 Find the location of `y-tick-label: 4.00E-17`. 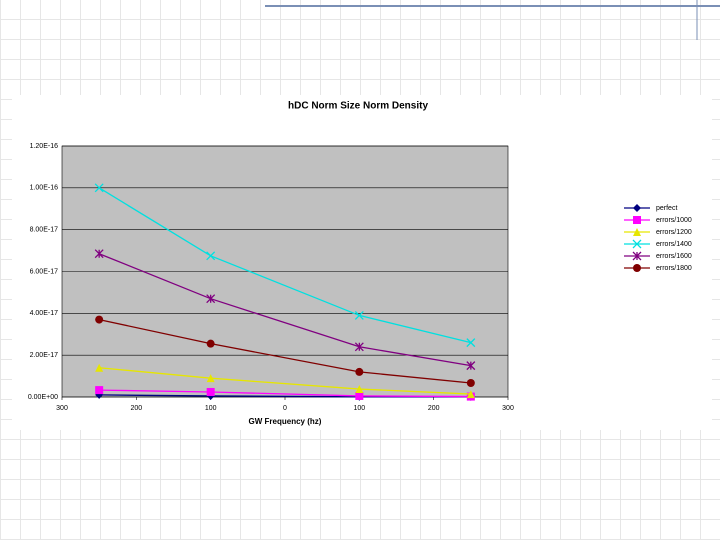

y-tick-label: 4.00E-17 is located at coordinates (44, 313).